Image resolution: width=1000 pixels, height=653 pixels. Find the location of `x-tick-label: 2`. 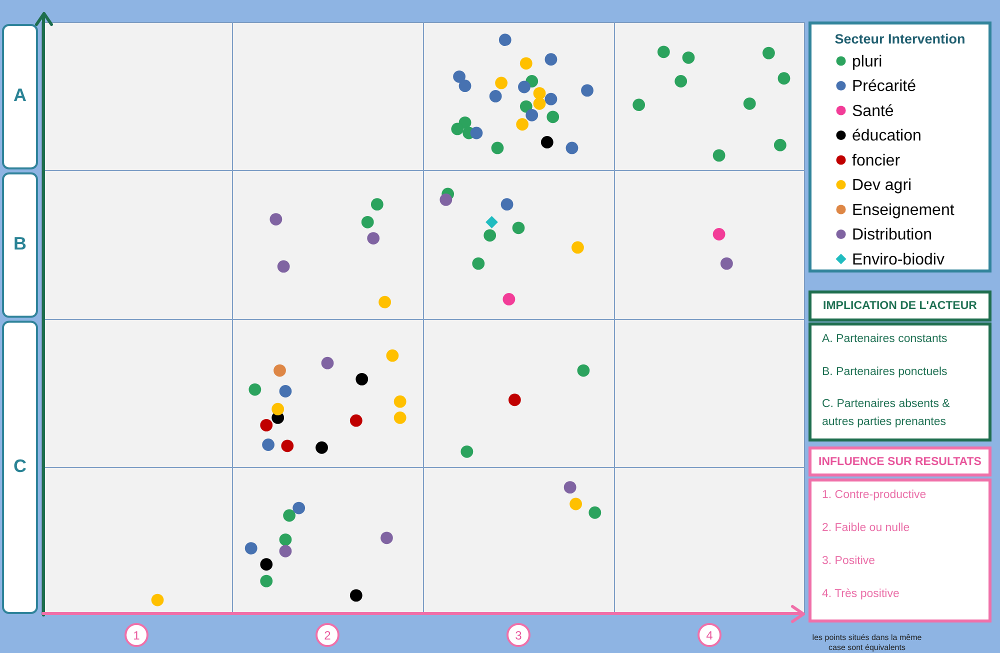

x-tick-label: 2 is located at coordinates (328, 635).